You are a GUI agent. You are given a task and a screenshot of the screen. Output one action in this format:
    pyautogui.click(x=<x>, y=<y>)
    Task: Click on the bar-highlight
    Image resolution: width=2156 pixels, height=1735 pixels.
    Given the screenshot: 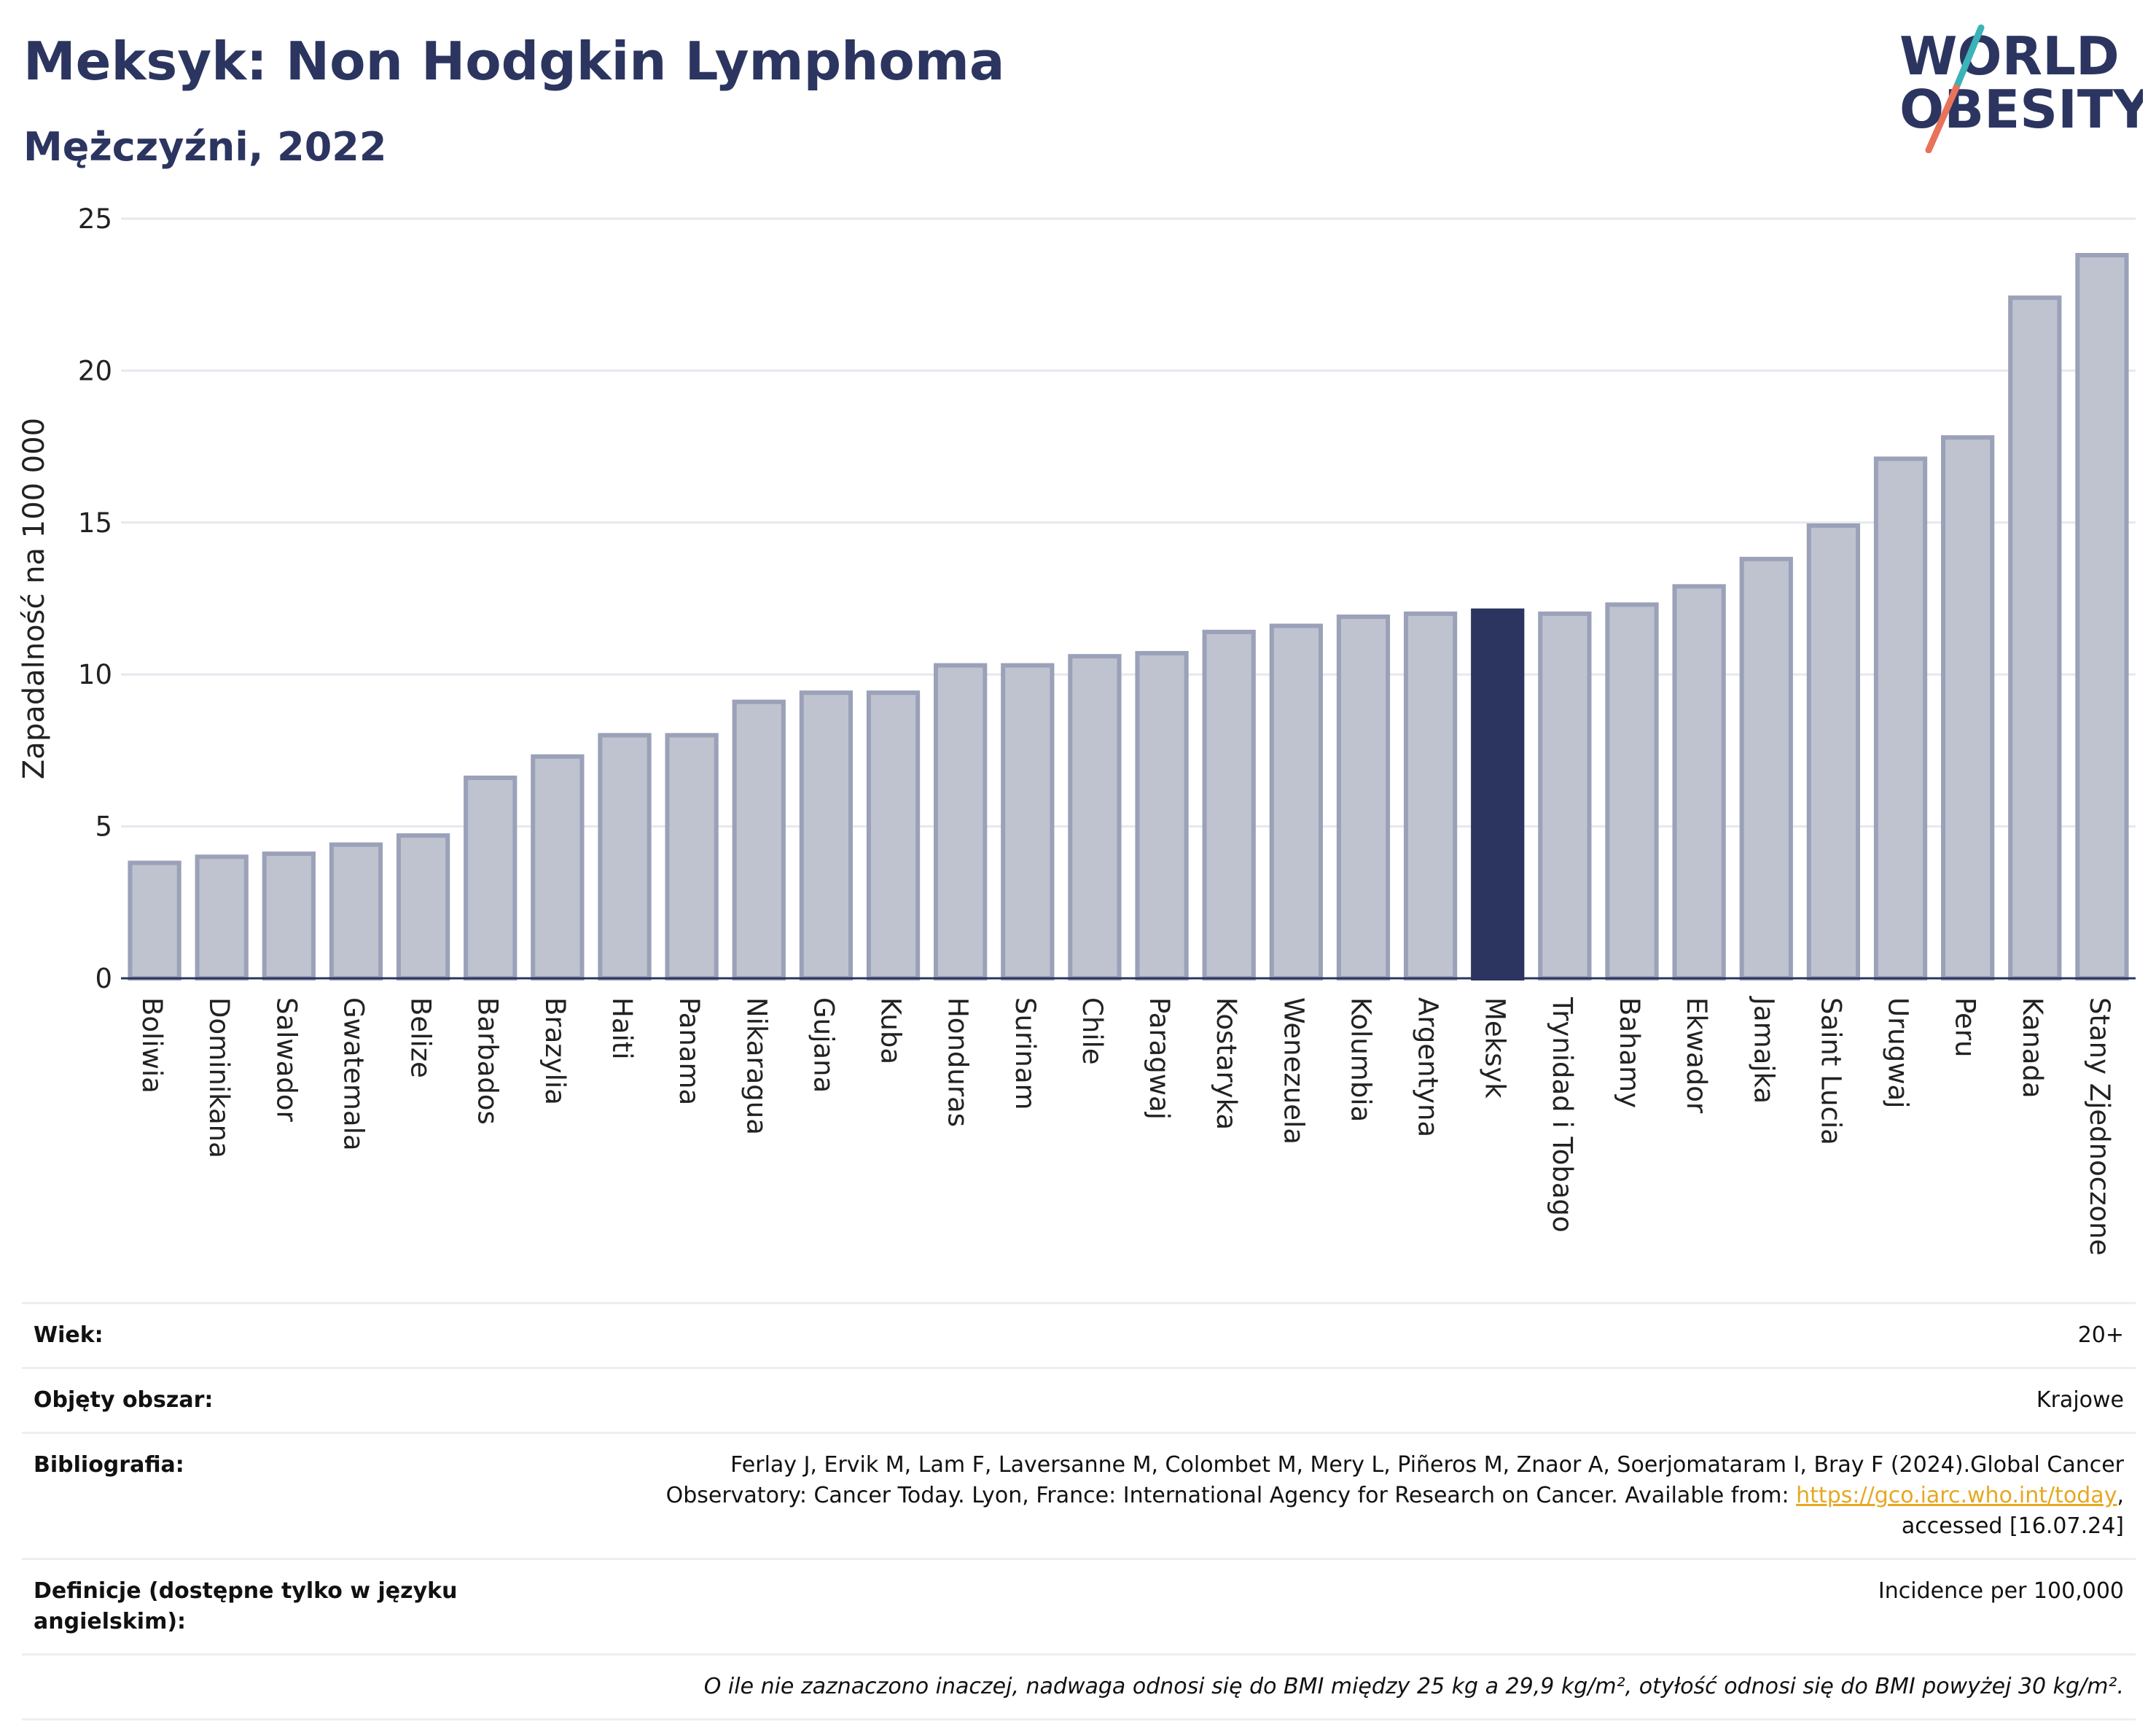 What is the action you would take?
    pyautogui.click(x=1498, y=794)
    